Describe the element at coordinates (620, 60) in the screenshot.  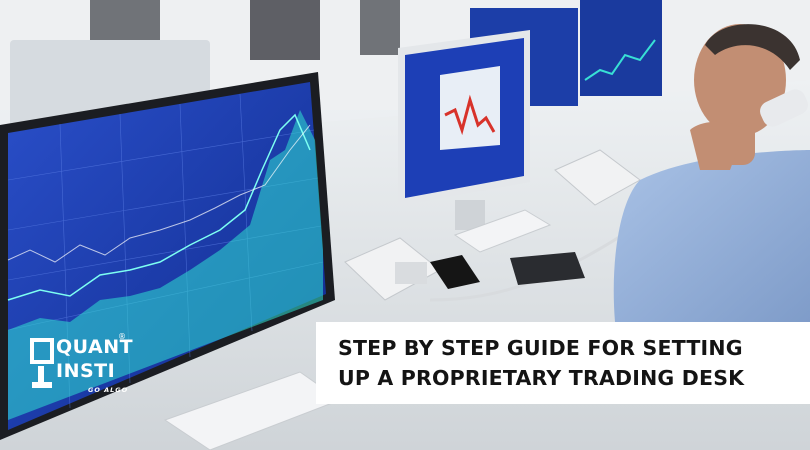
I see `back-chart-line` at that location.